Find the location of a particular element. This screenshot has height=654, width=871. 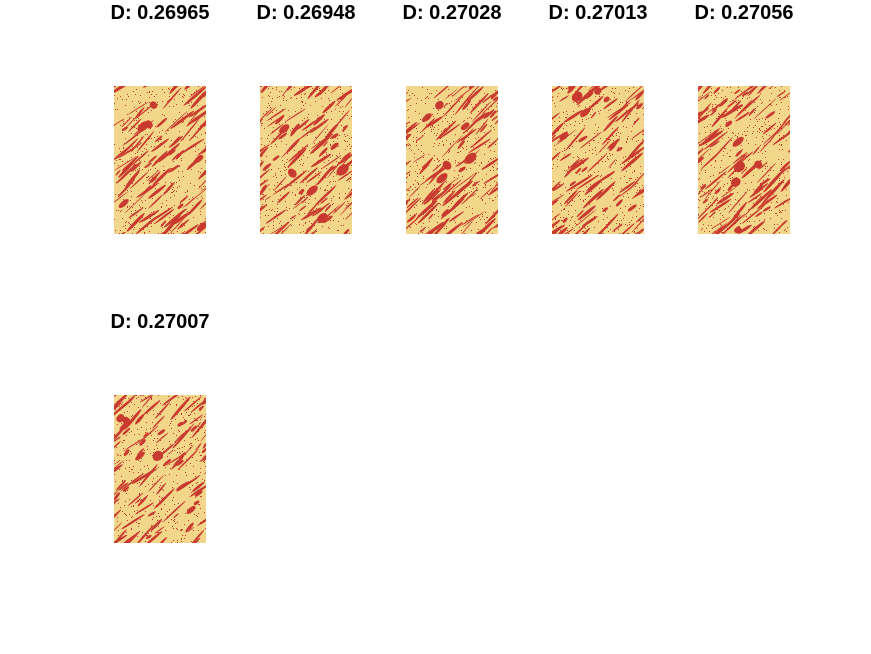

panel-6: D: 0.27007 is located at coordinates (160, 426).